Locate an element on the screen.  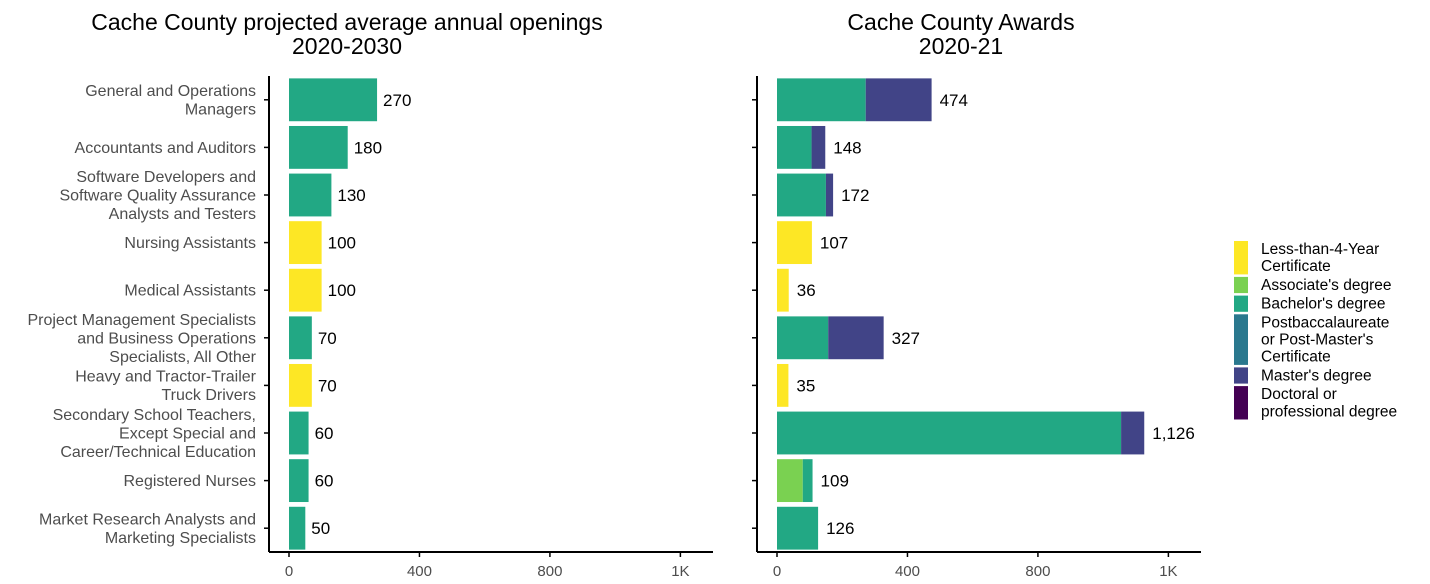
legend-label: Associate's degree is located at coordinates (1326, 285).